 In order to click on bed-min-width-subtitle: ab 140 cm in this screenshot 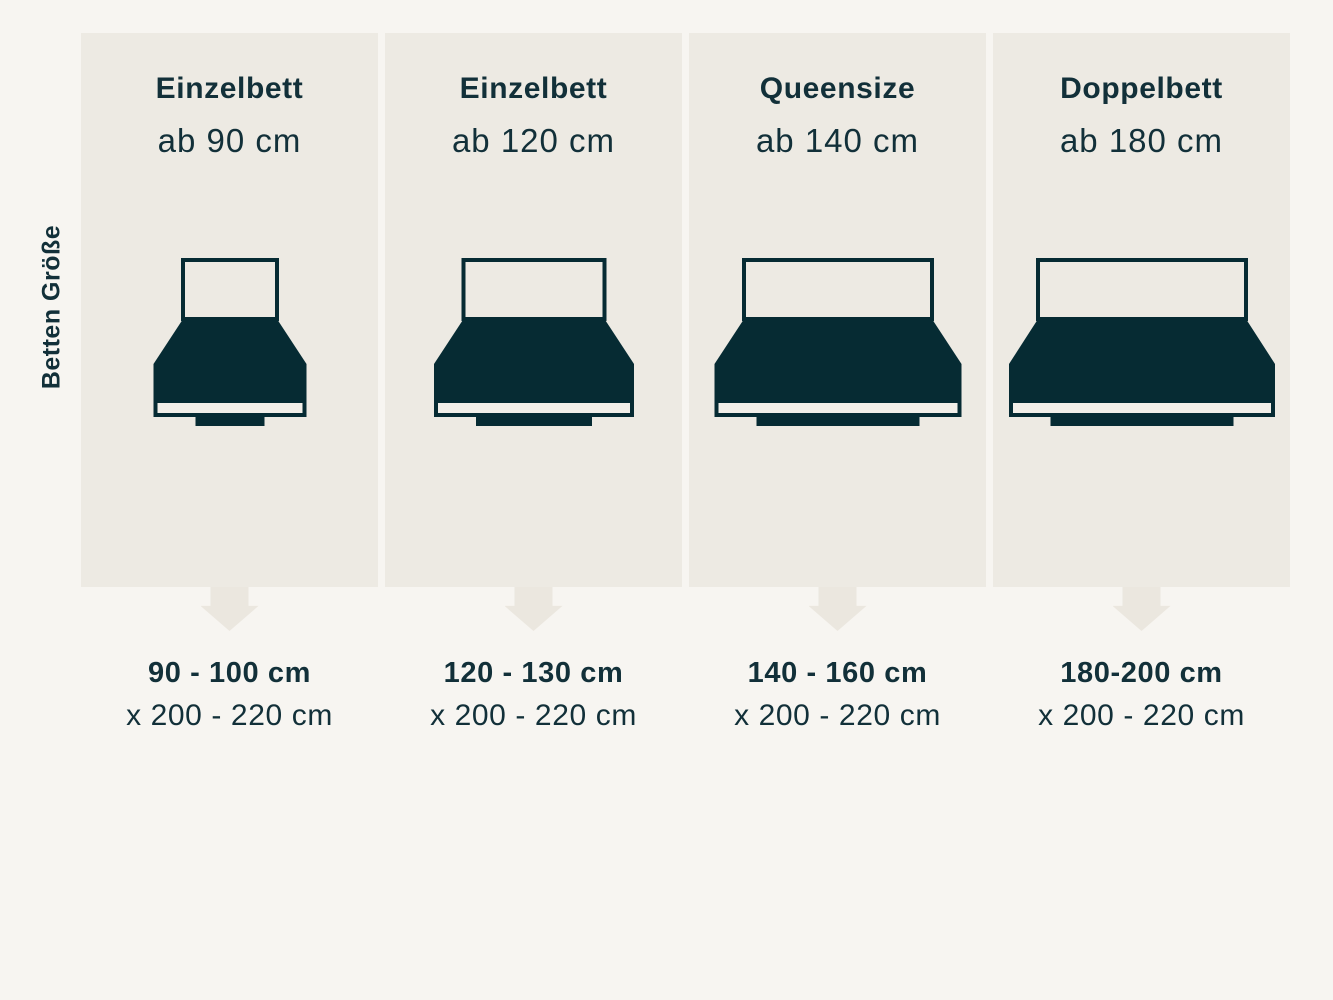, I will do `click(837, 140)`.